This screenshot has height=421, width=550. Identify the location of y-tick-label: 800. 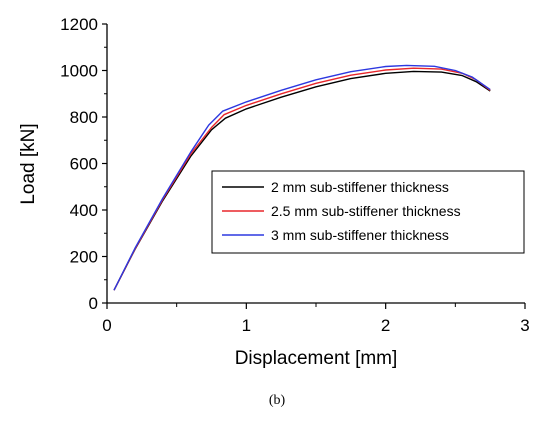
(84, 117).